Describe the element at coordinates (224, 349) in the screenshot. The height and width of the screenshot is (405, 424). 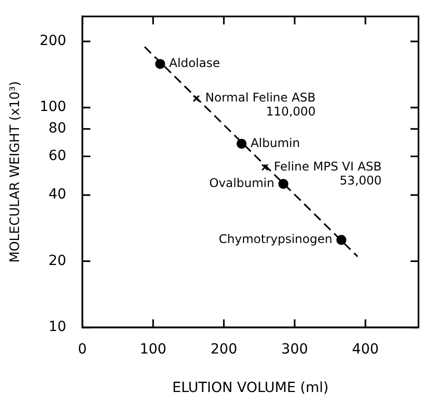
I see `x-tick-label: 200` at that location.